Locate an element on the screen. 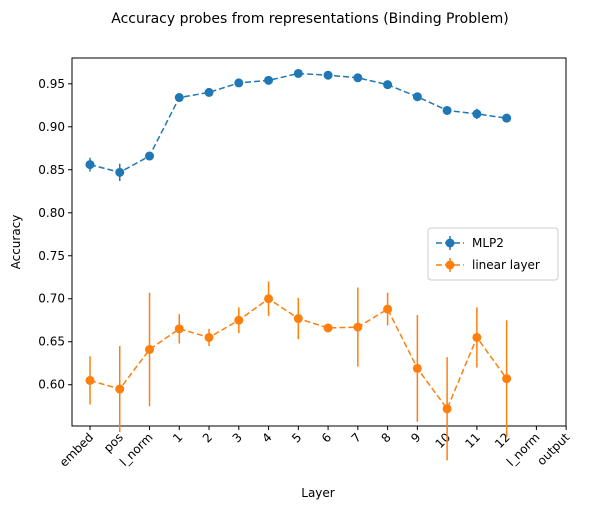 The width and height of the screenshot is (597, 510). x-tick-label: 1 is located at coordinates (177, 437).